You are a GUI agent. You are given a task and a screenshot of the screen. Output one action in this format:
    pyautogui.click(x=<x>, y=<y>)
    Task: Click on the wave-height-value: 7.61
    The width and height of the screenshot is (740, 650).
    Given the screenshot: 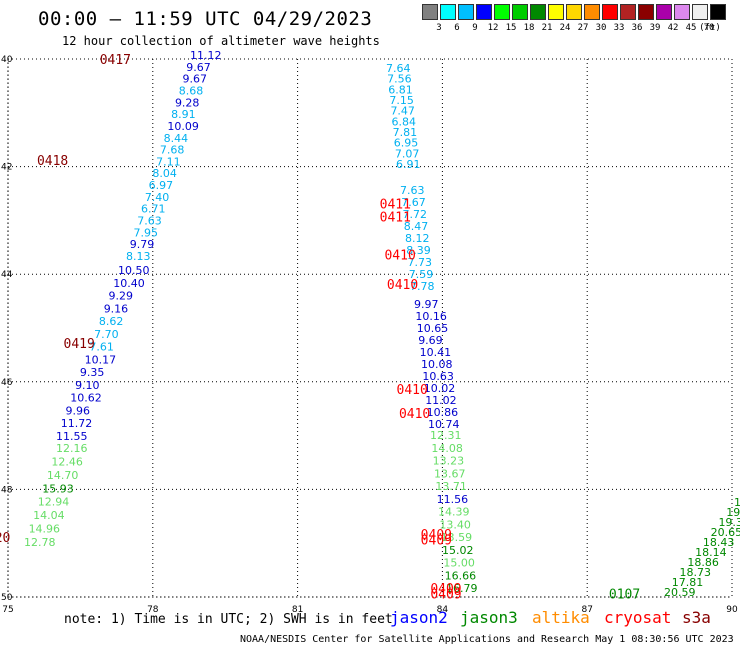 What is the action you would take?
    pyautogui.click(x=101, y=347)
    